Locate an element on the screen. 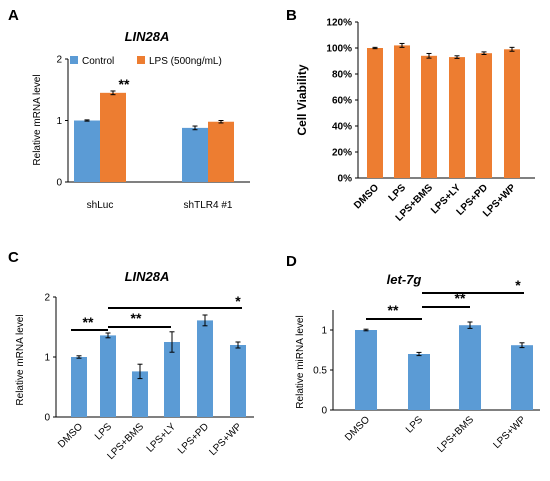 This screenshot has height=481, width=550. legend-label: Control is located at coordinates (98, 61).